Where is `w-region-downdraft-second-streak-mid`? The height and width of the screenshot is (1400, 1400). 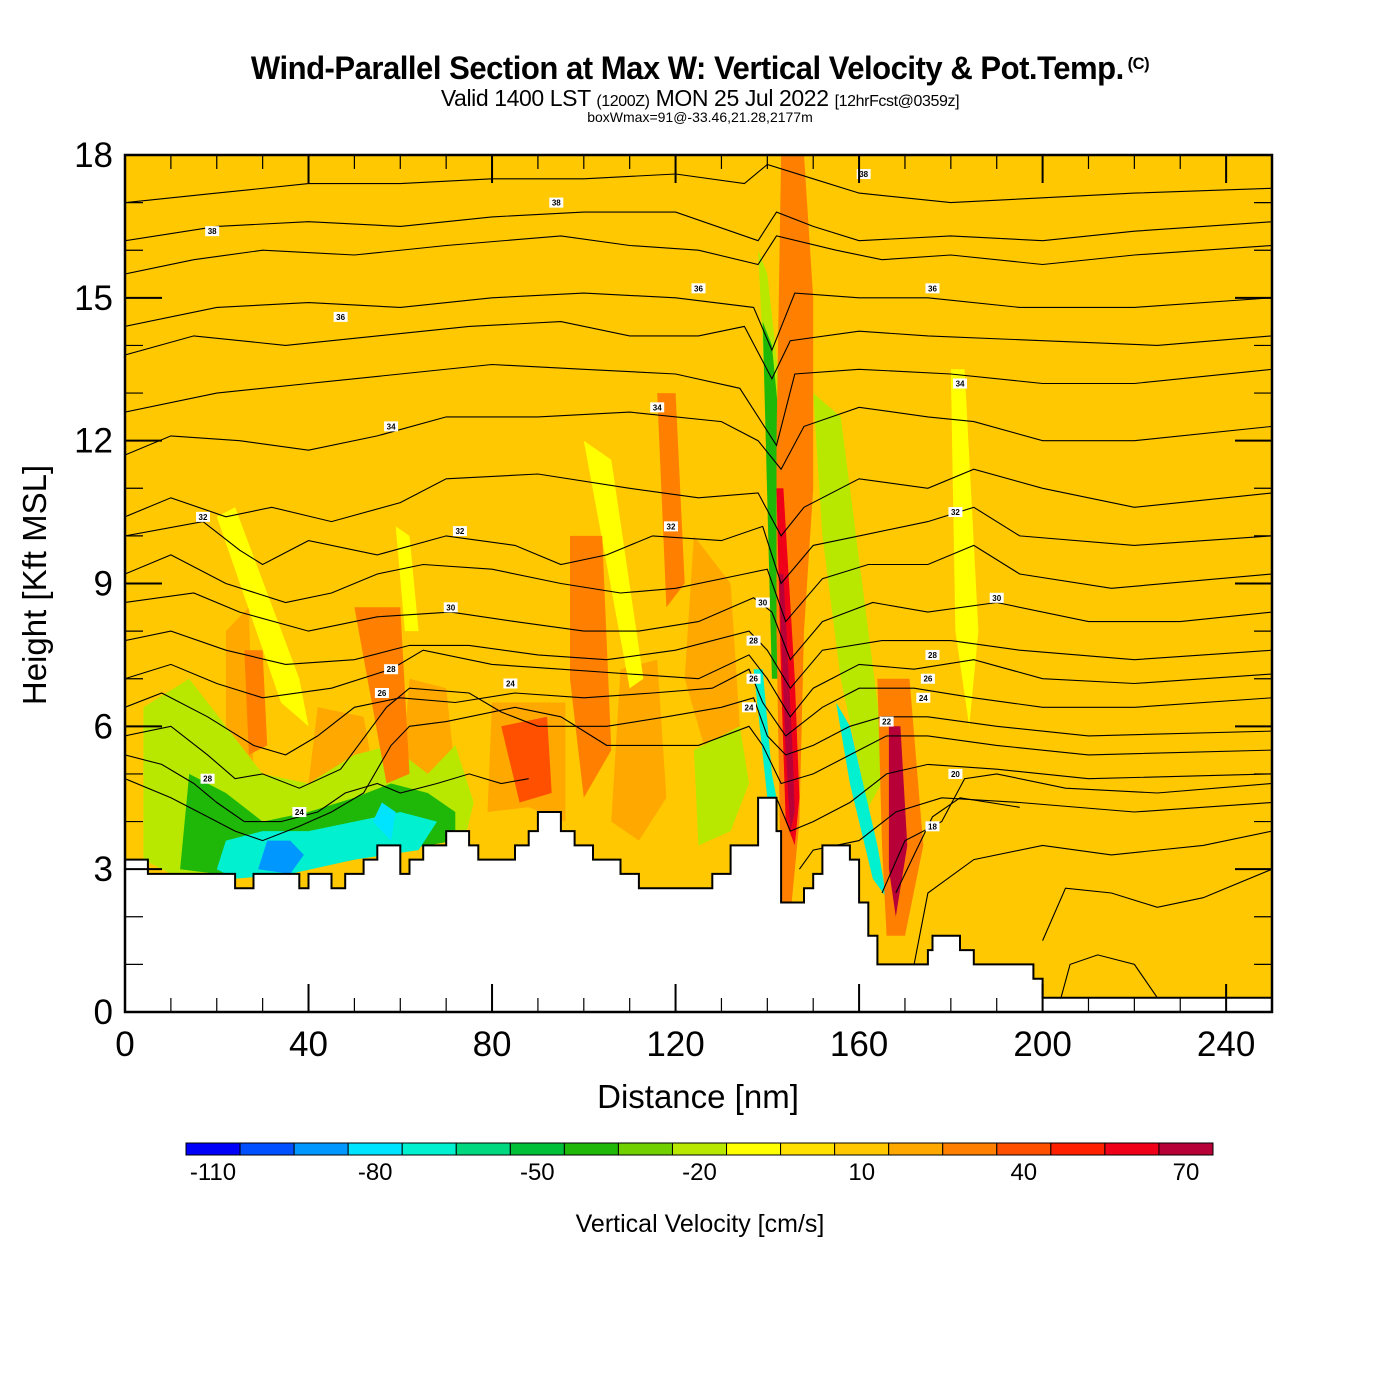 w-region-downdraft-second-streak-mid is located at coordinates (850, 600).